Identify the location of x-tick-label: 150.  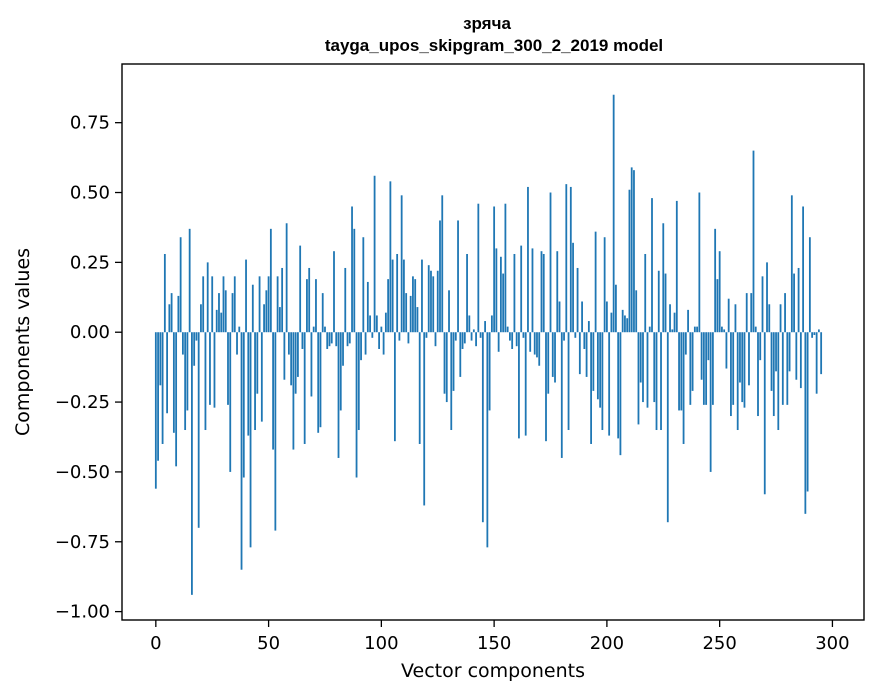
(494, 643).